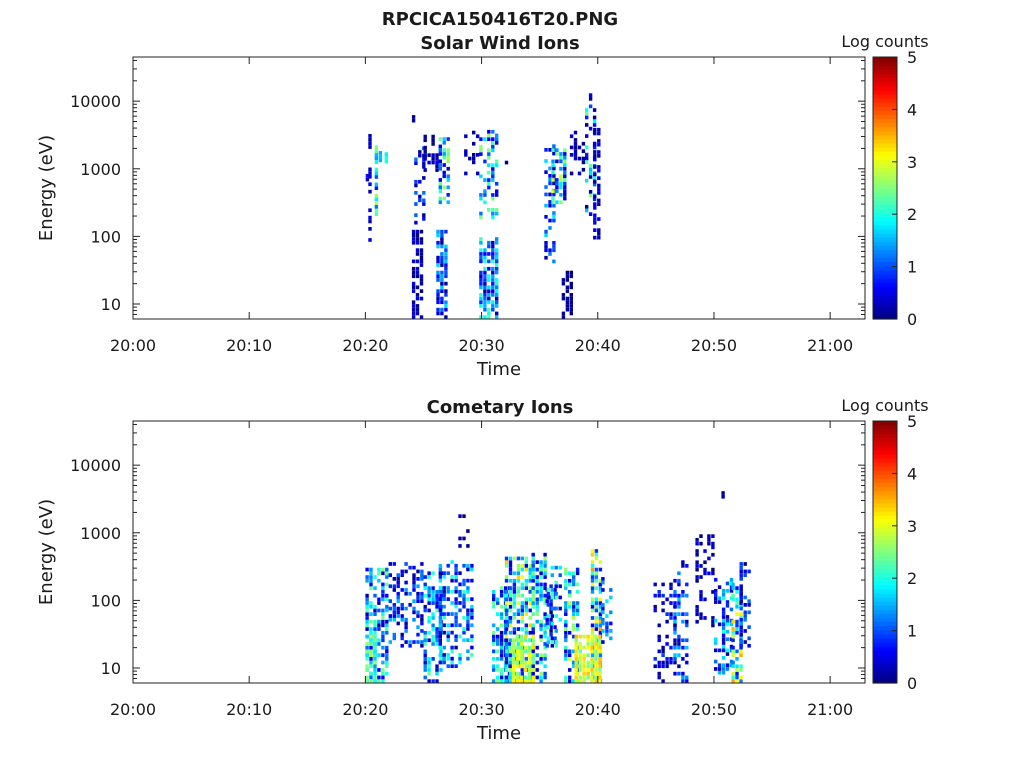 Image resolution: width=1024 pixels, height=768 pixels. I want to click on x-tick-label: 20:50, so click(714, 345).